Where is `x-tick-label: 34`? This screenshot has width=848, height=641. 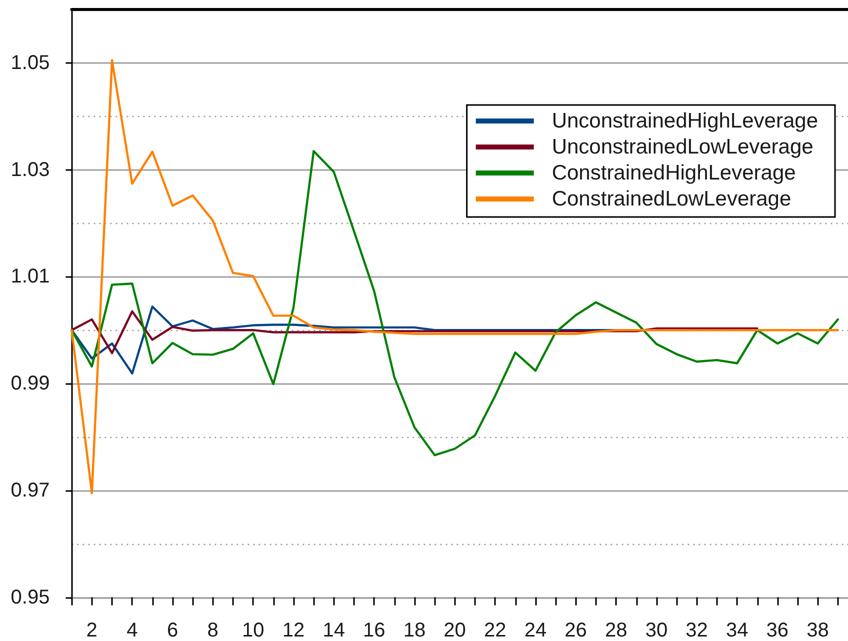
x-tick-label: 34 is located at coordinates (737, 630).